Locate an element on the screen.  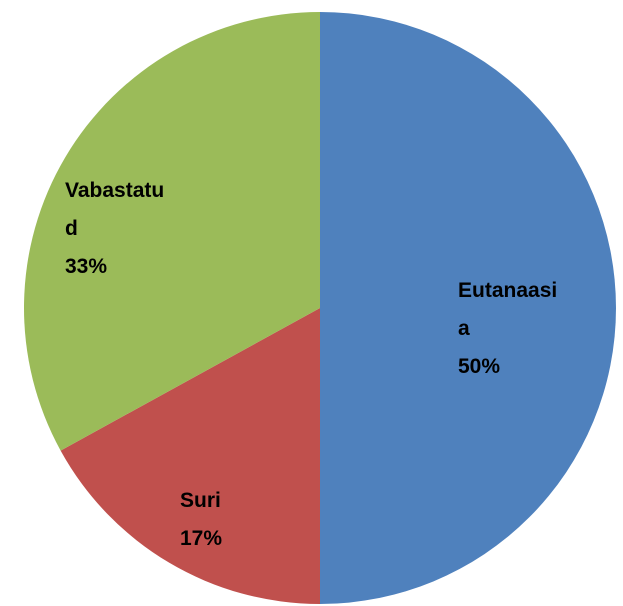
value-label: 50% is located at coordinates (479, 366).